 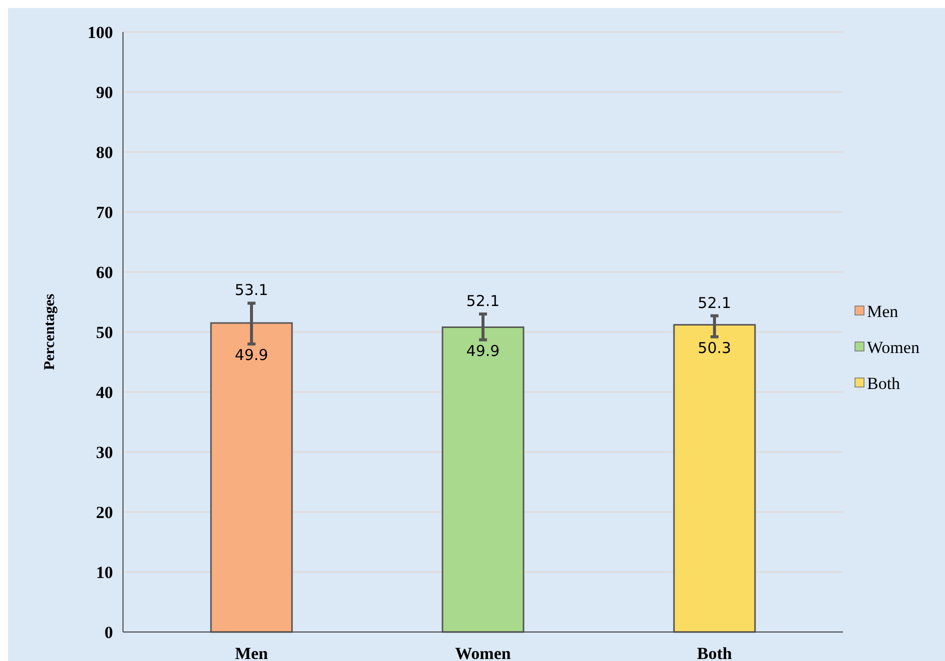 What do you see at coordinates (883, 311) in the screenshot?
I see `legend-label: Men` at bounding box center [883, 311].